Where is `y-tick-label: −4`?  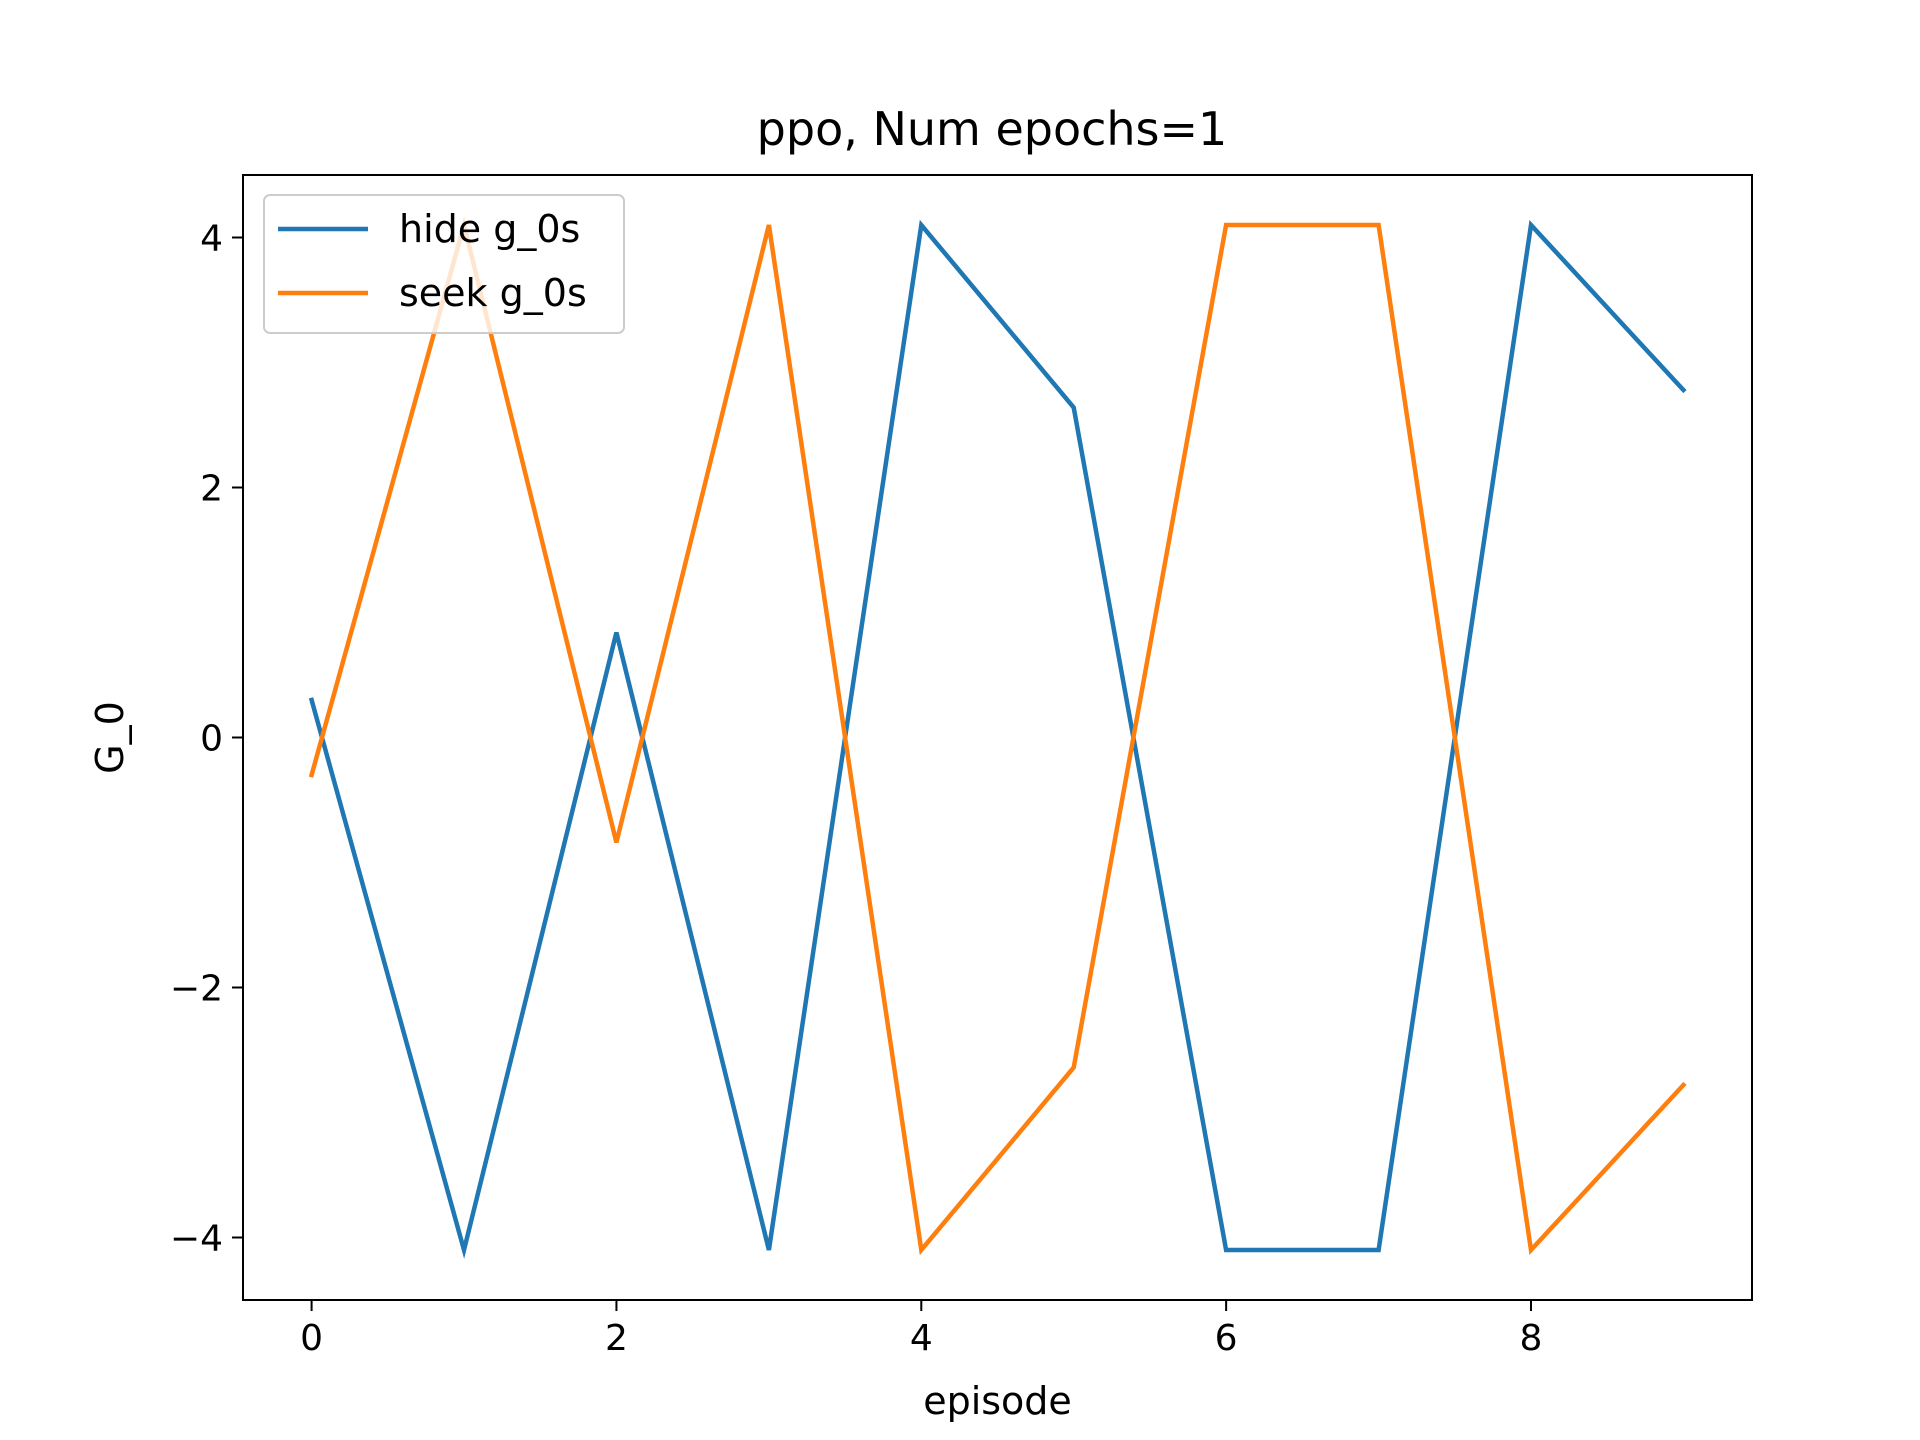
y-tick-label: −4 is located at coordinates (196, 1239).